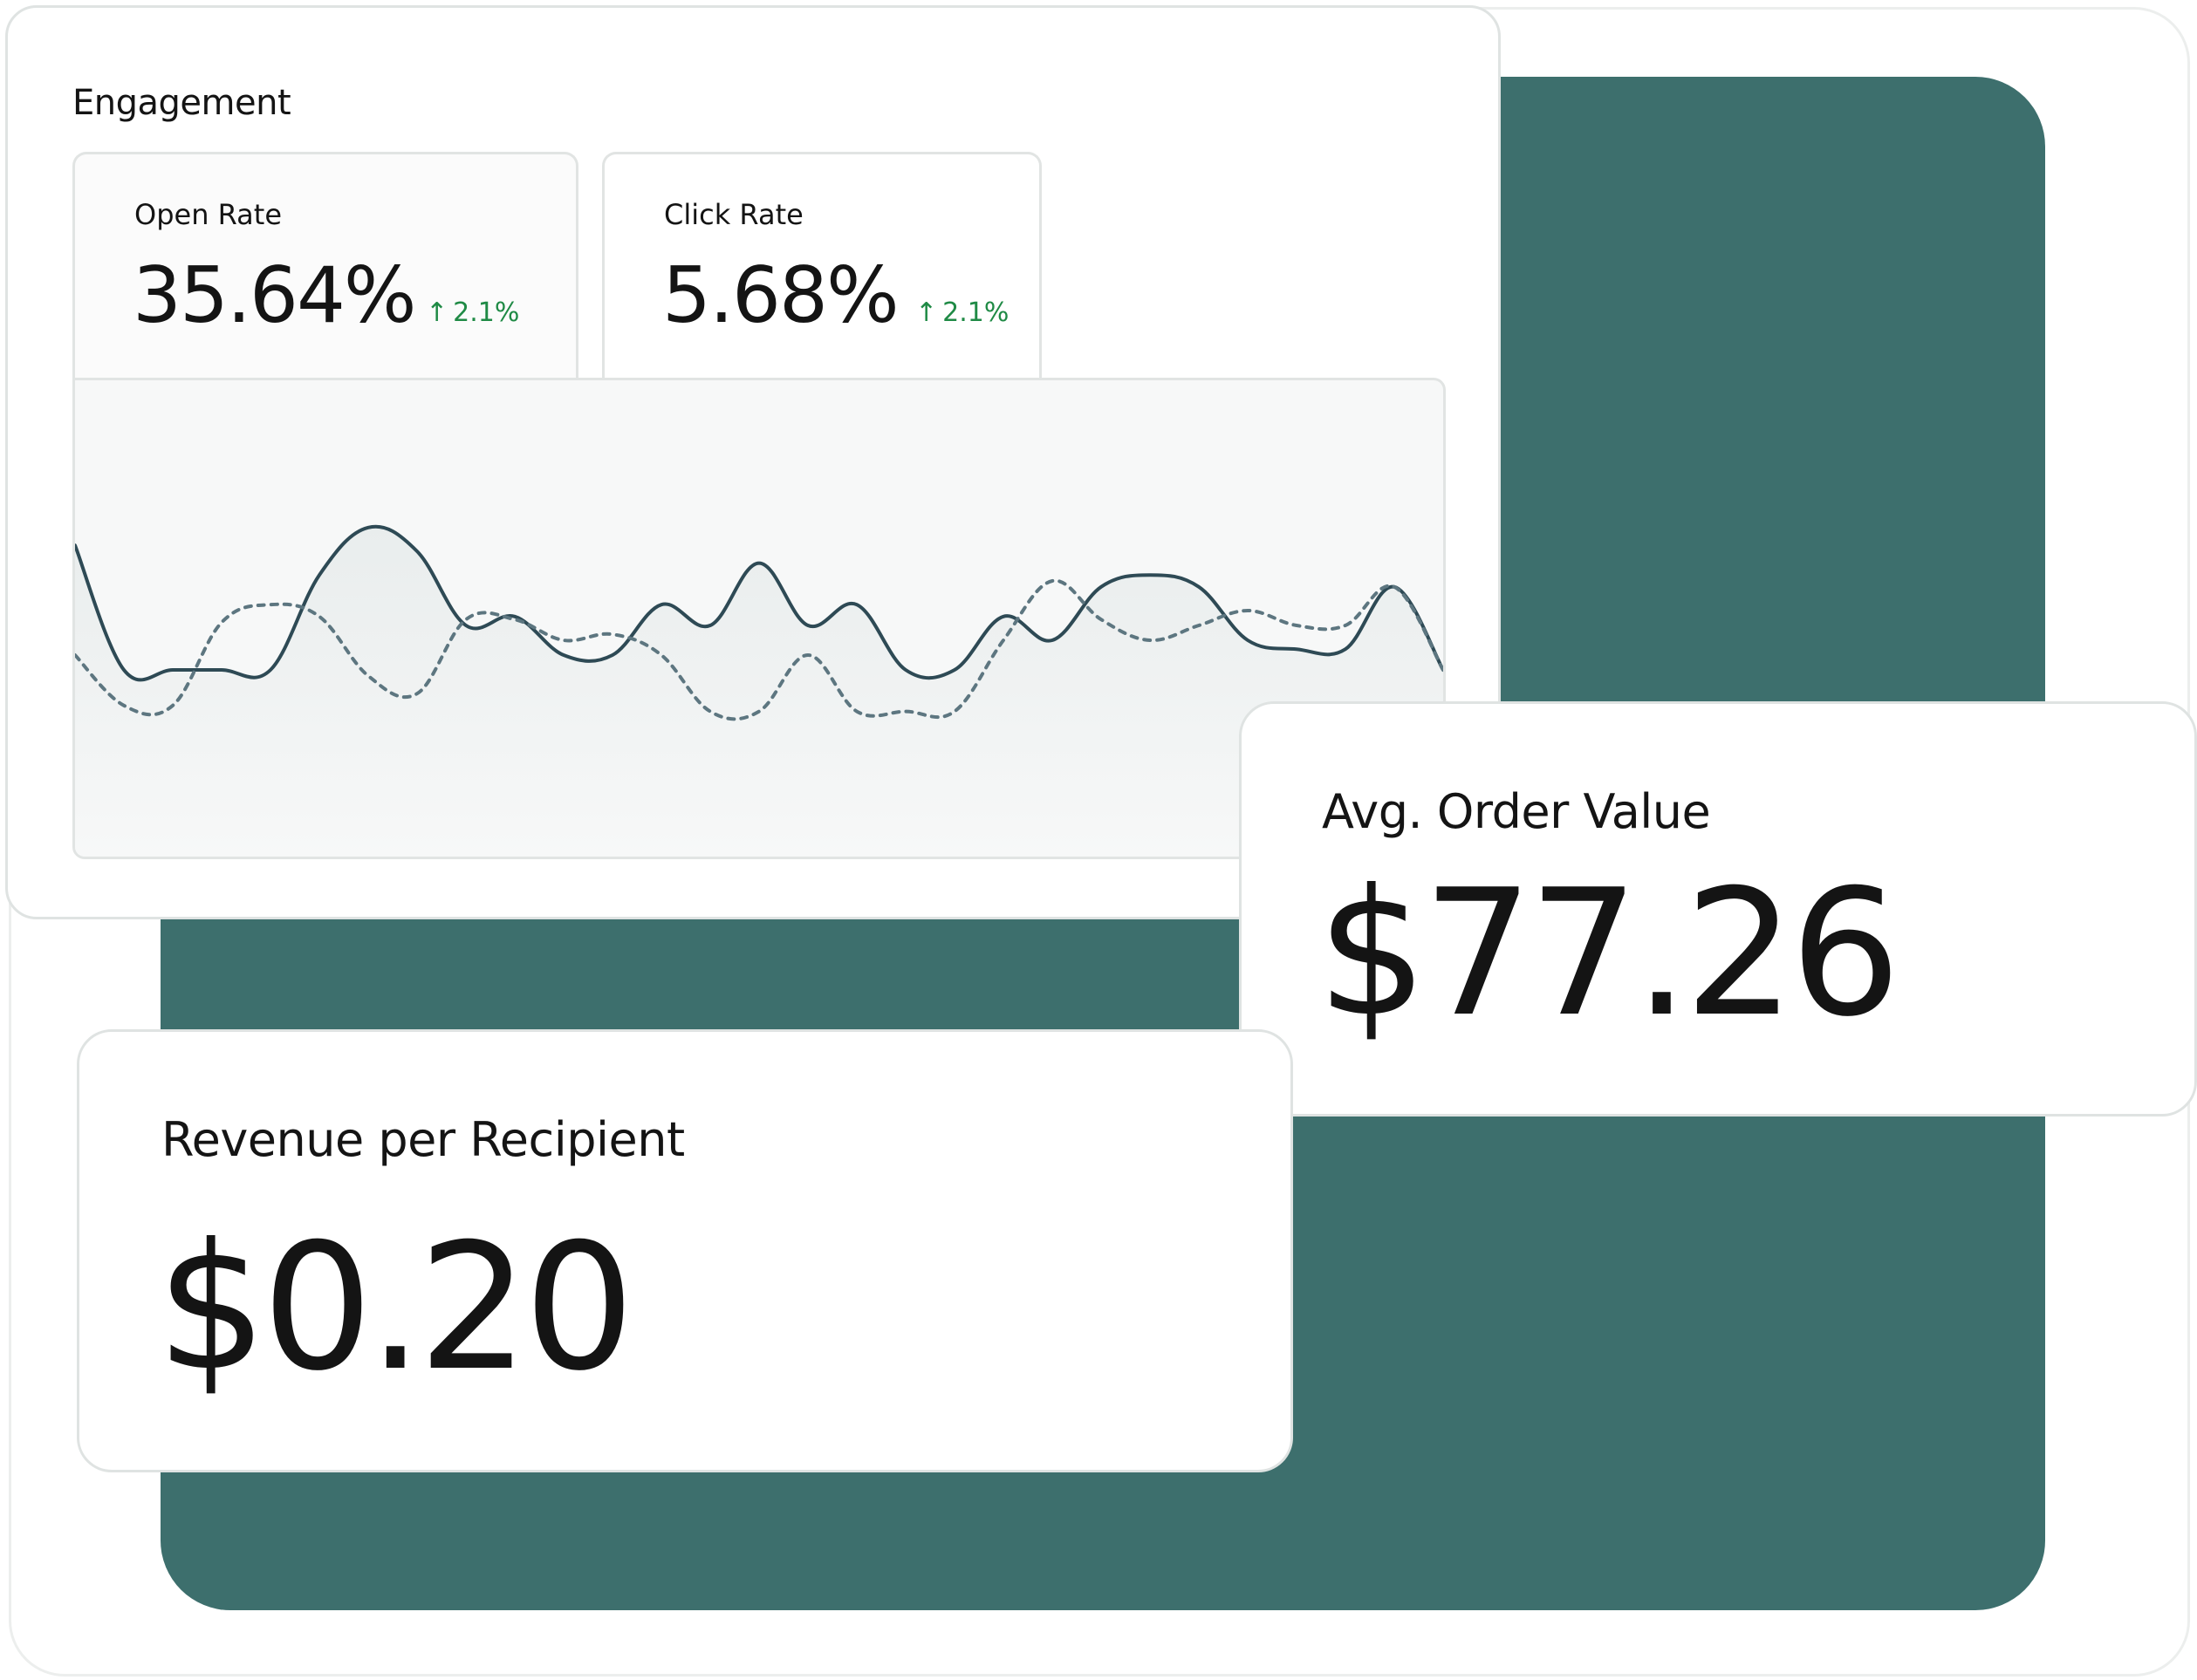 The width and height of the screenshot is (2197, 1680). What do you see at coordinates (275, 295) in the screenshot?
I see `tab-value: 35.64%` at bounding box center [275, 295].